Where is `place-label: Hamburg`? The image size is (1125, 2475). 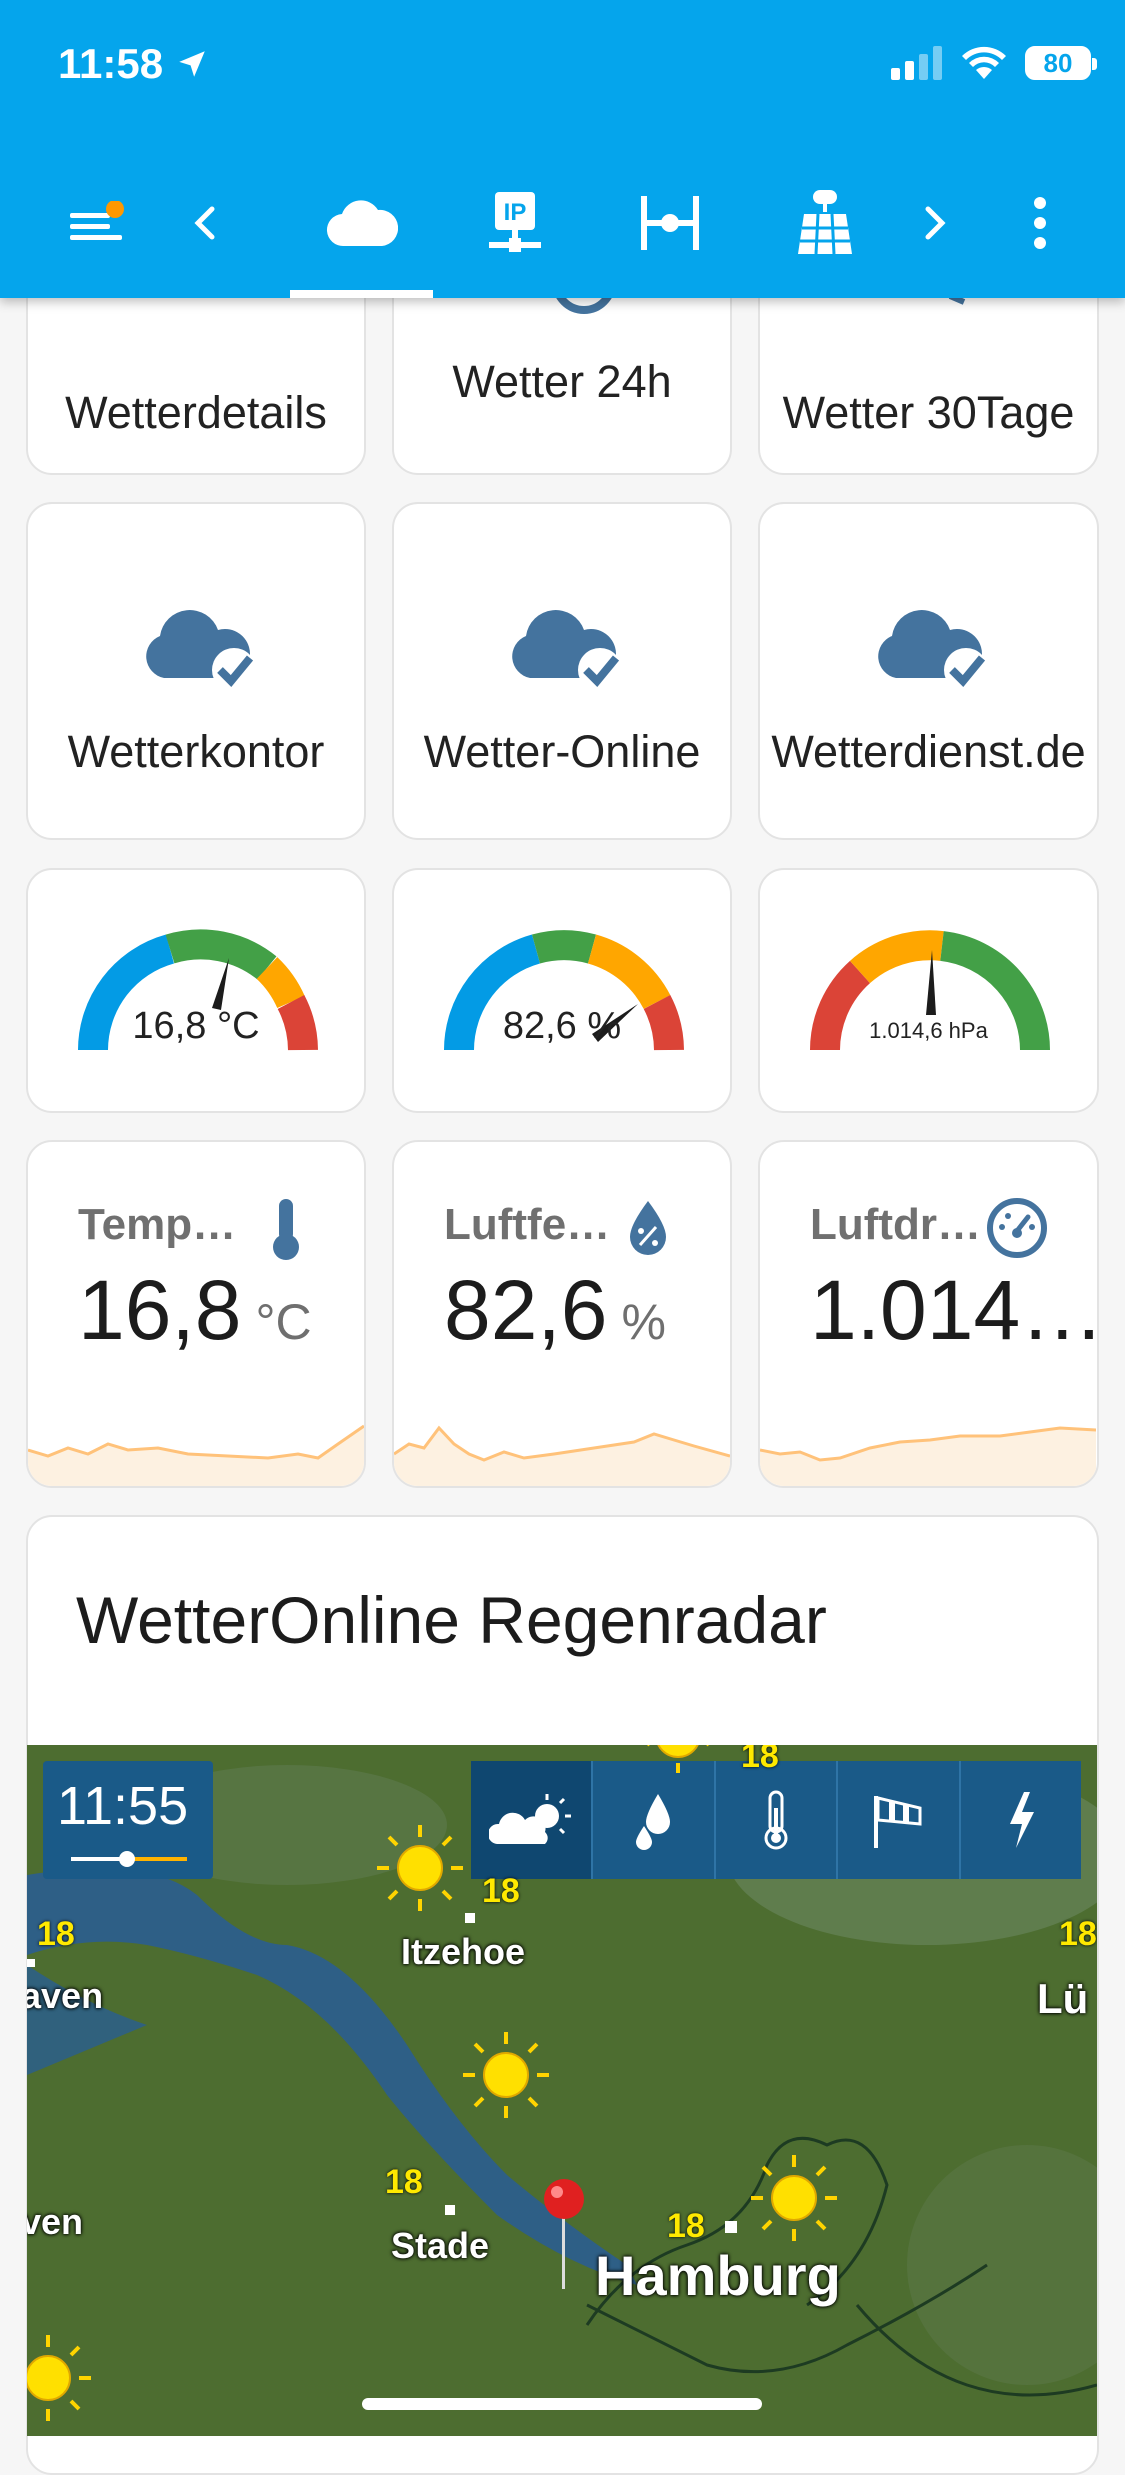 place-label: Hamburg is located at coordinates (718, 2275).